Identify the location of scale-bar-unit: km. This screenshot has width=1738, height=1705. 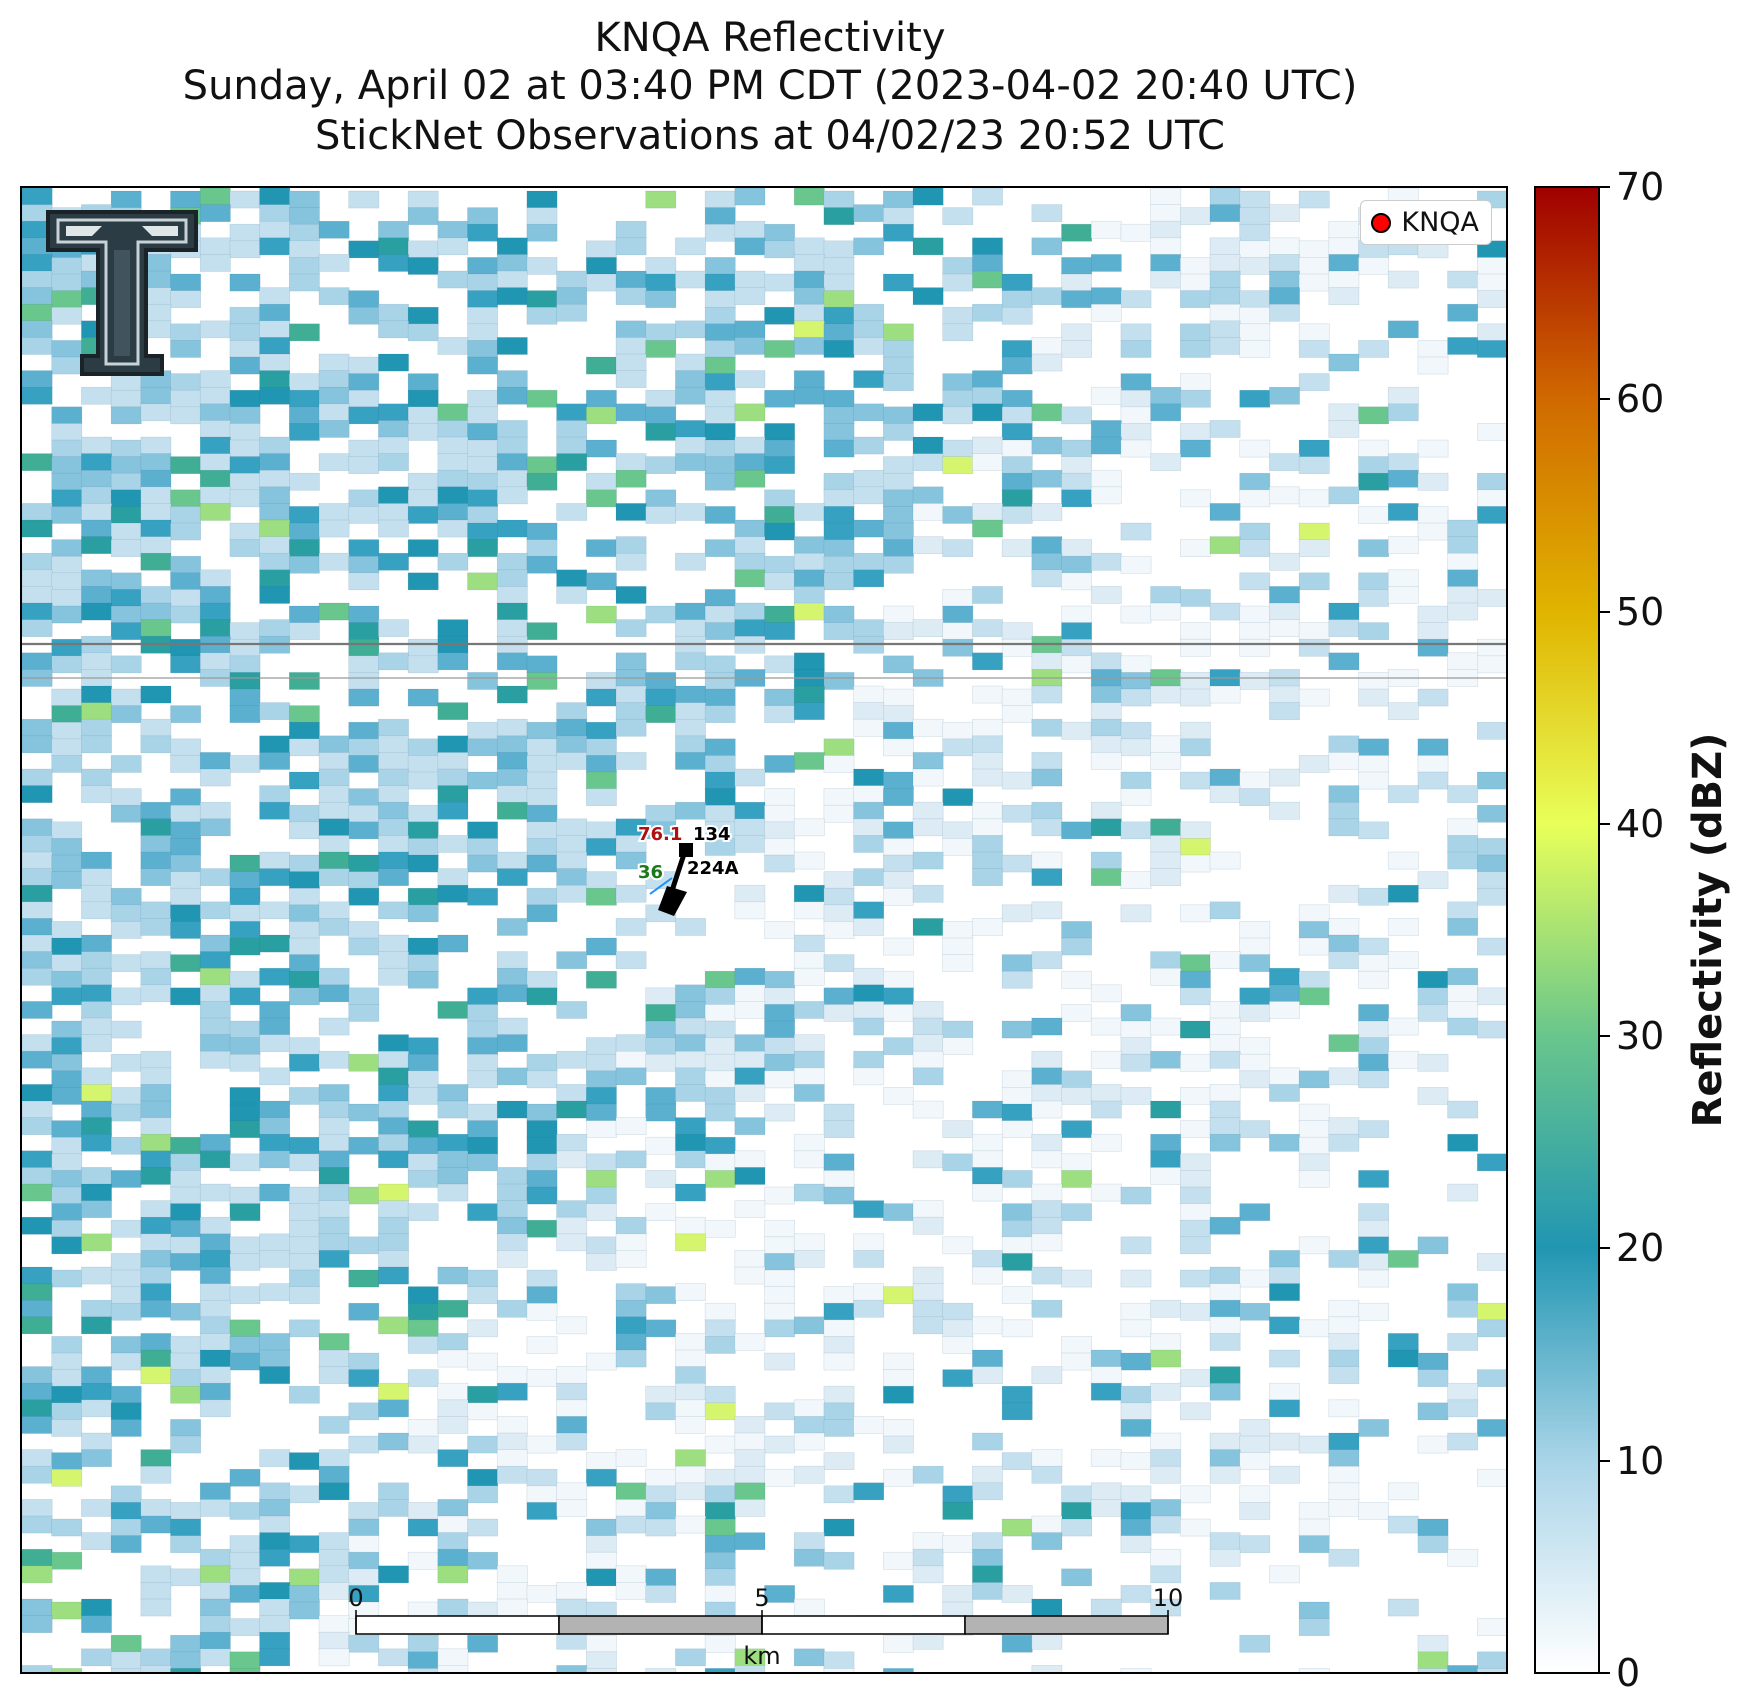
(761, 1656).